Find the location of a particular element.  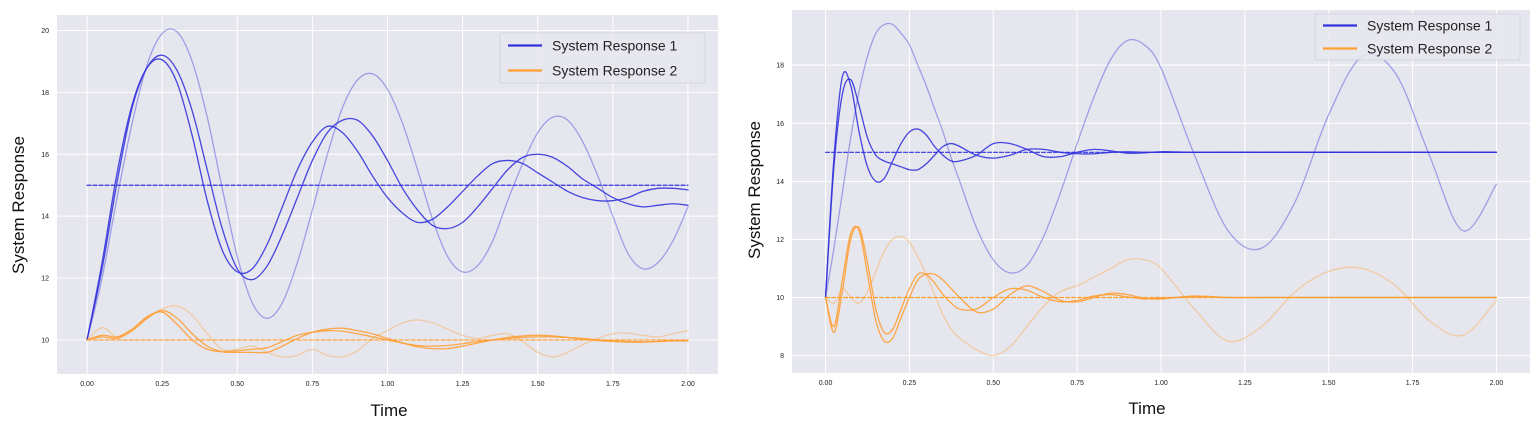

y-tick-label: 8 is located at coordinates (782, 356).